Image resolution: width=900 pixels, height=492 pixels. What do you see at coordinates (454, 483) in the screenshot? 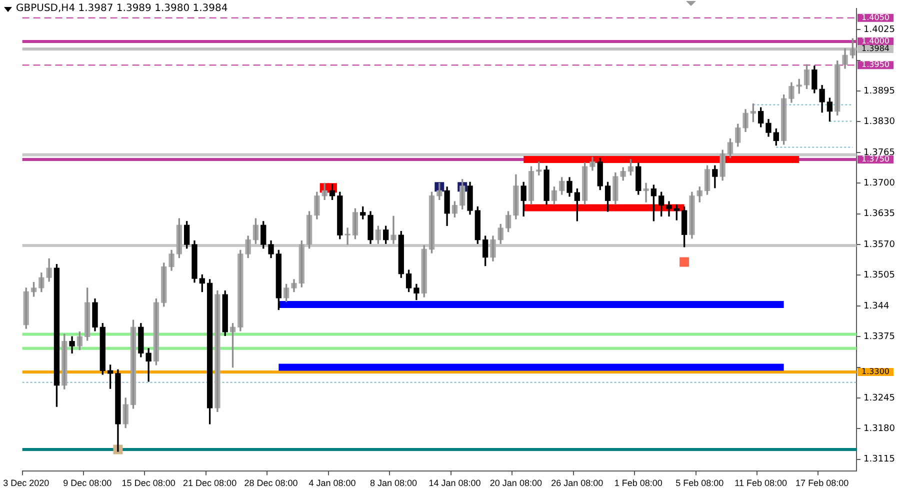
I see `x-tick-label: 14 Jan 08:00` at bounding box center [454, 483].